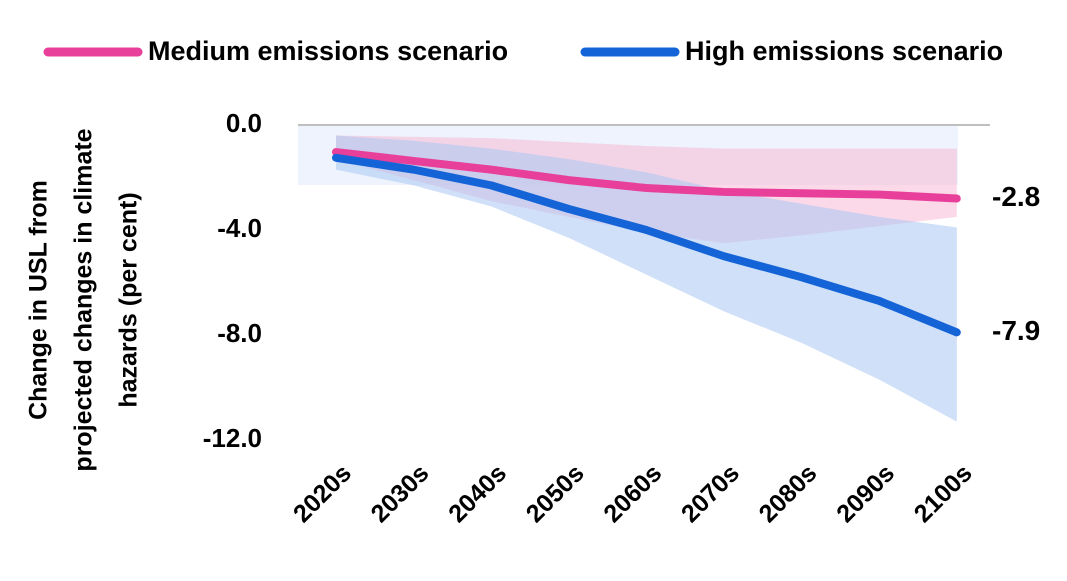  What do you see at coordinates (710, 493) in the screenshot?
I see `x-tick-label: 2070s` at bounding box center [710, 493].